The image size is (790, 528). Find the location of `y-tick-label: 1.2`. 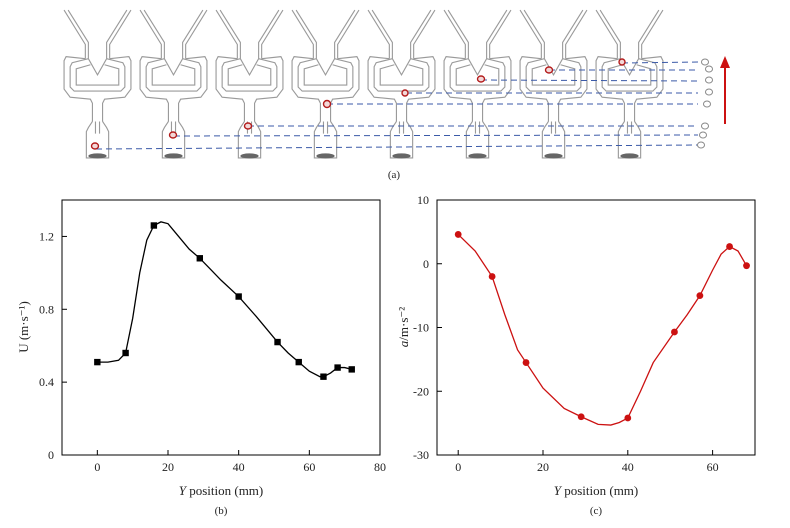

y-tick-label: 1.2 is located at coordinates (46, 236).